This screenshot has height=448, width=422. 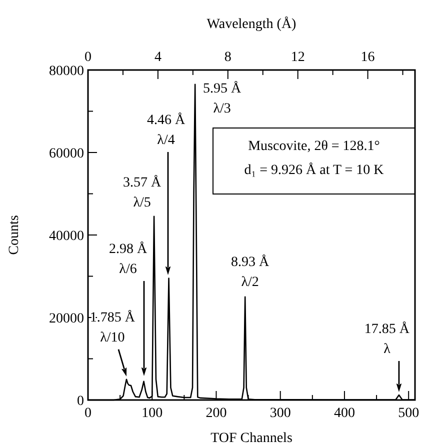 I want to click on x-tick-label: 300, so click(x=280, y=413).